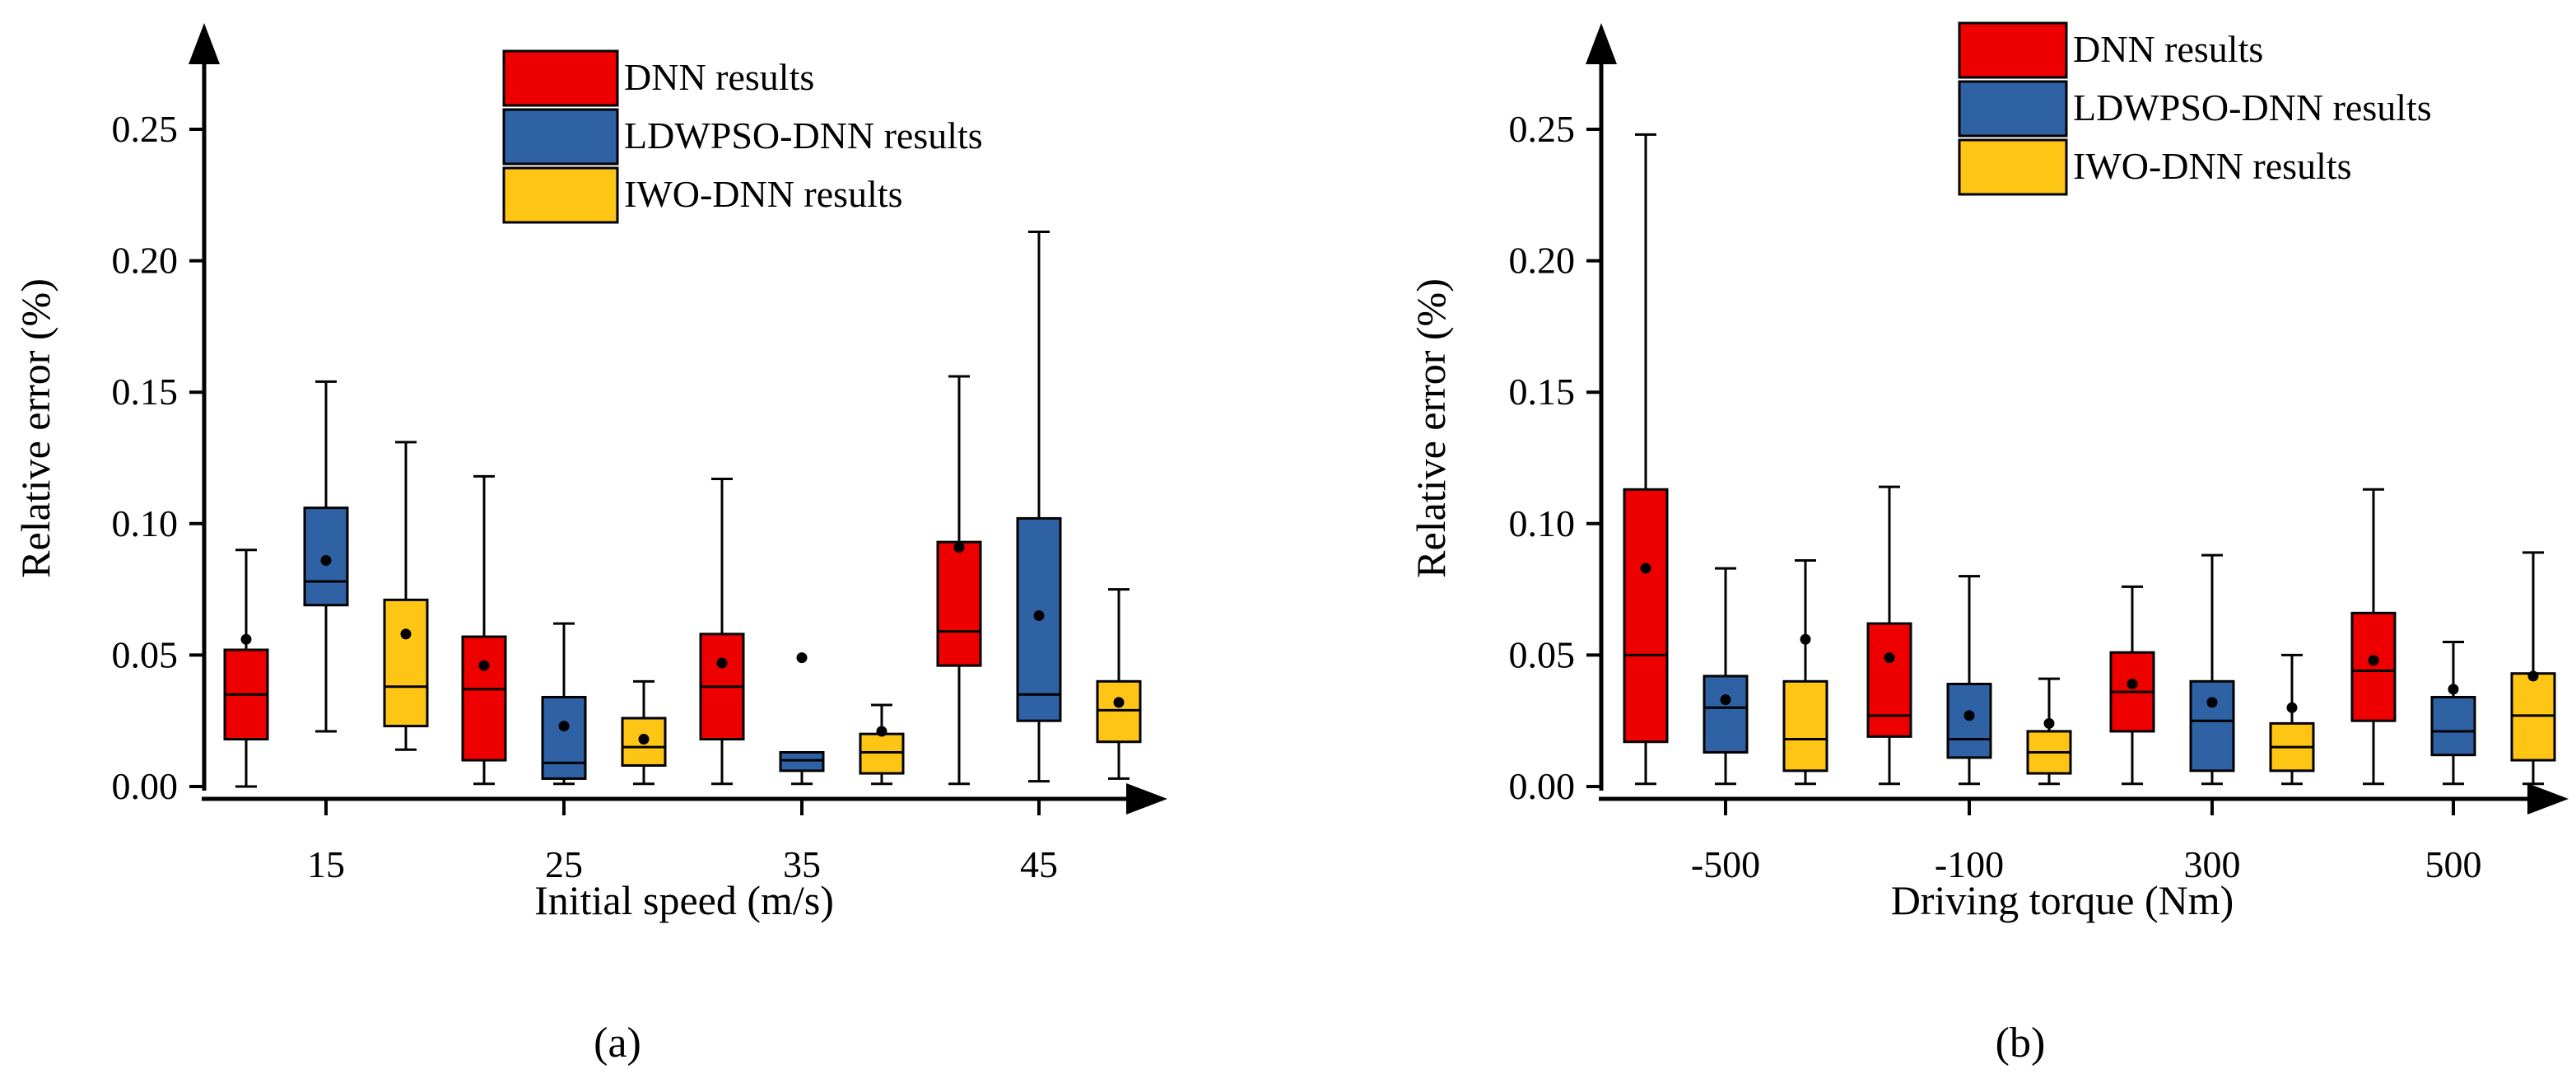 The width and height of the screenshot is (2576, 1083). What do you see at coordinates (2062, 900) in the screenshot?
I see `x-axis-title: Driving torque (Nm)` at bounding box center [2062, 900].